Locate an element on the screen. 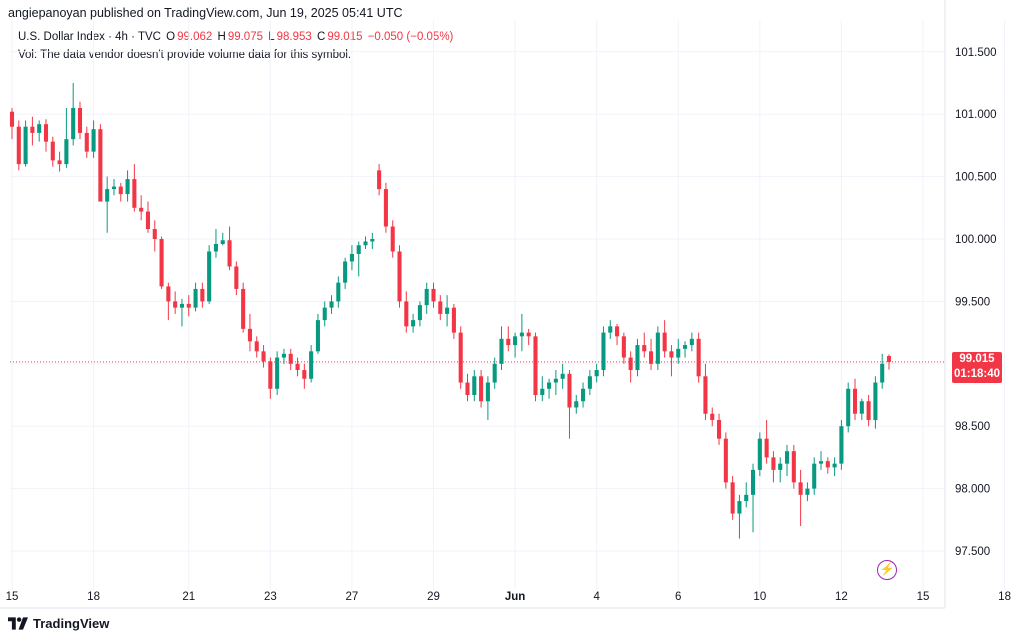 The height and width of the screenshot is (642, 1024). tradingview-footer: TradingView is located at coordinates (58, 623).